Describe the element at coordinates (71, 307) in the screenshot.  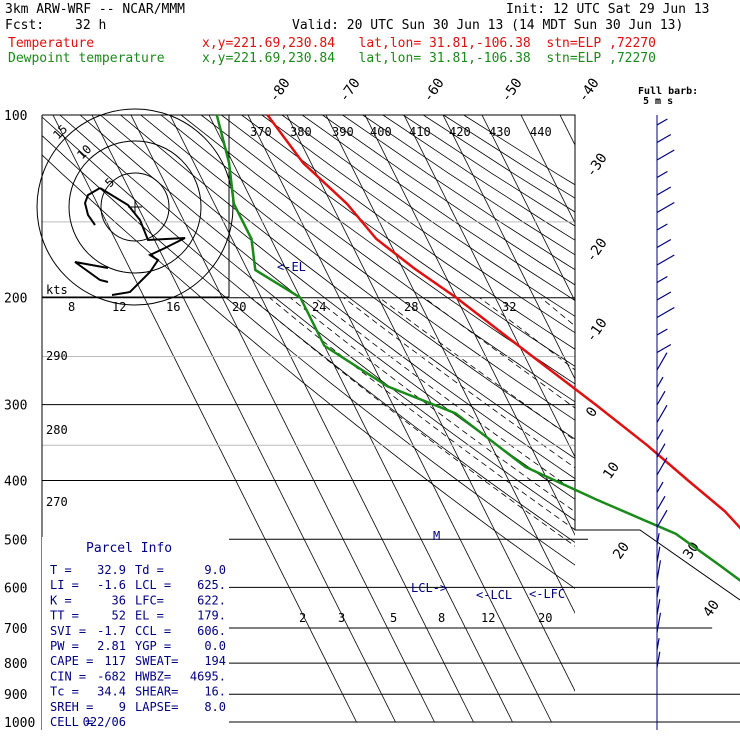
I see `hodograph-speed-tick: 8` at that location.